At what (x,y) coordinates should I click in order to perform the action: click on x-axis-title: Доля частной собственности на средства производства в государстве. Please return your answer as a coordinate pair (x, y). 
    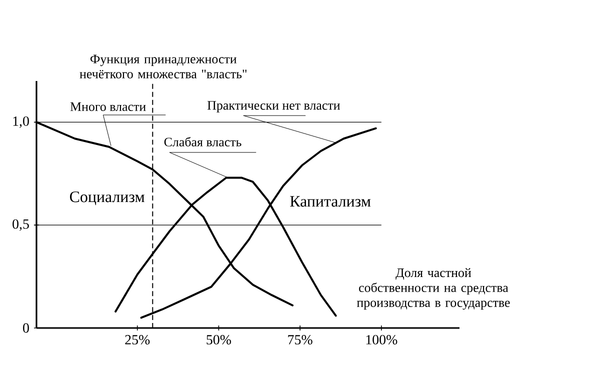
    Looking at the image, I should click on (433, 289).